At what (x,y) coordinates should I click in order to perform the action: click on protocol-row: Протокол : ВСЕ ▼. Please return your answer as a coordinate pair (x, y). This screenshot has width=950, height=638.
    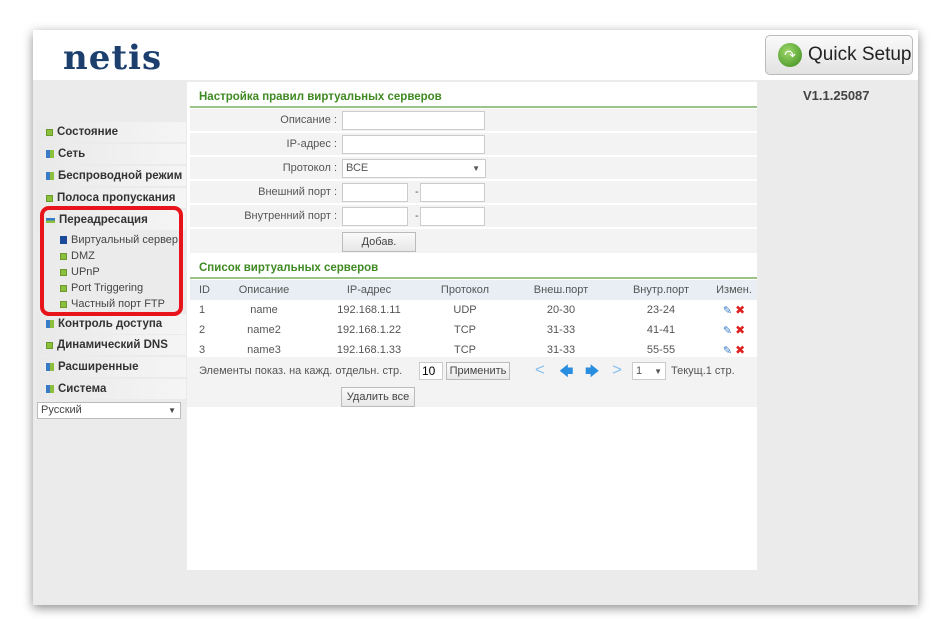
    Looking at the image, I should click on (473, 168).